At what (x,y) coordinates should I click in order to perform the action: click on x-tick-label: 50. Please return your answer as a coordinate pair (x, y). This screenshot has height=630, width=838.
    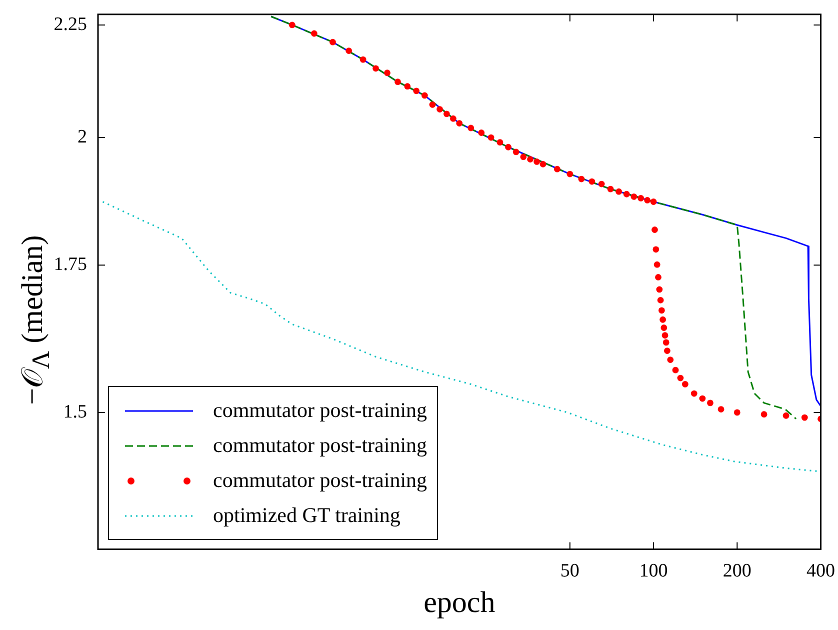
    Looking at the image, I should click on (570, 571).